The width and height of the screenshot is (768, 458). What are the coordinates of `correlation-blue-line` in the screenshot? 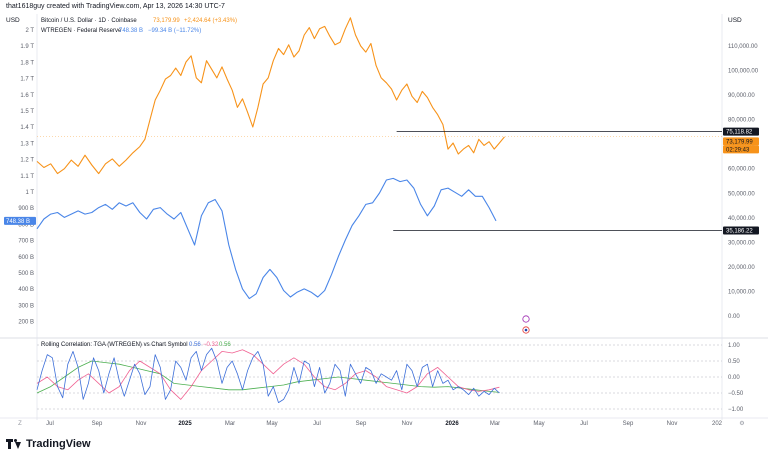 It's located at (268, 375).